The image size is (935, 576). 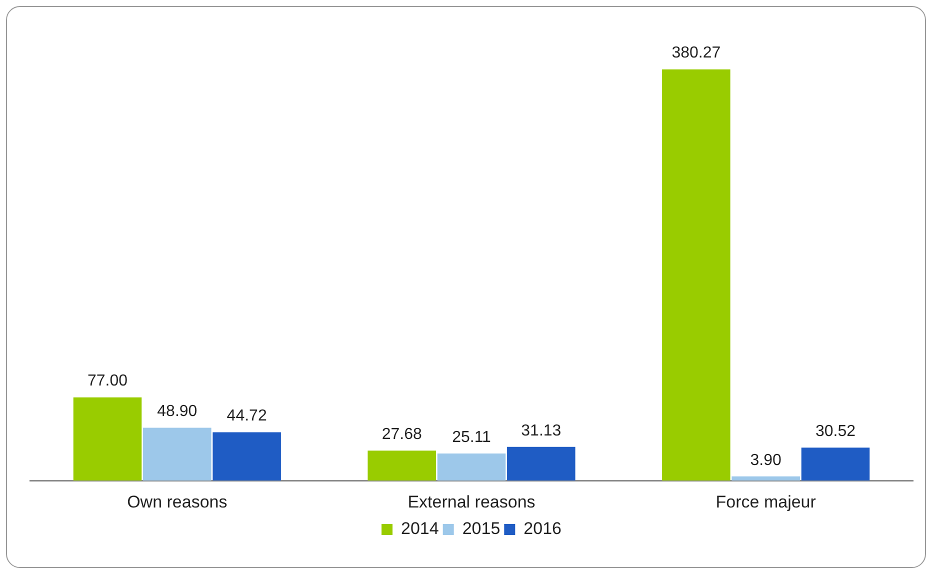 What do you see at coordinates (472, 437) in the screenshot?
I see `data-label: 25.11` at bounding box center [472, 437].